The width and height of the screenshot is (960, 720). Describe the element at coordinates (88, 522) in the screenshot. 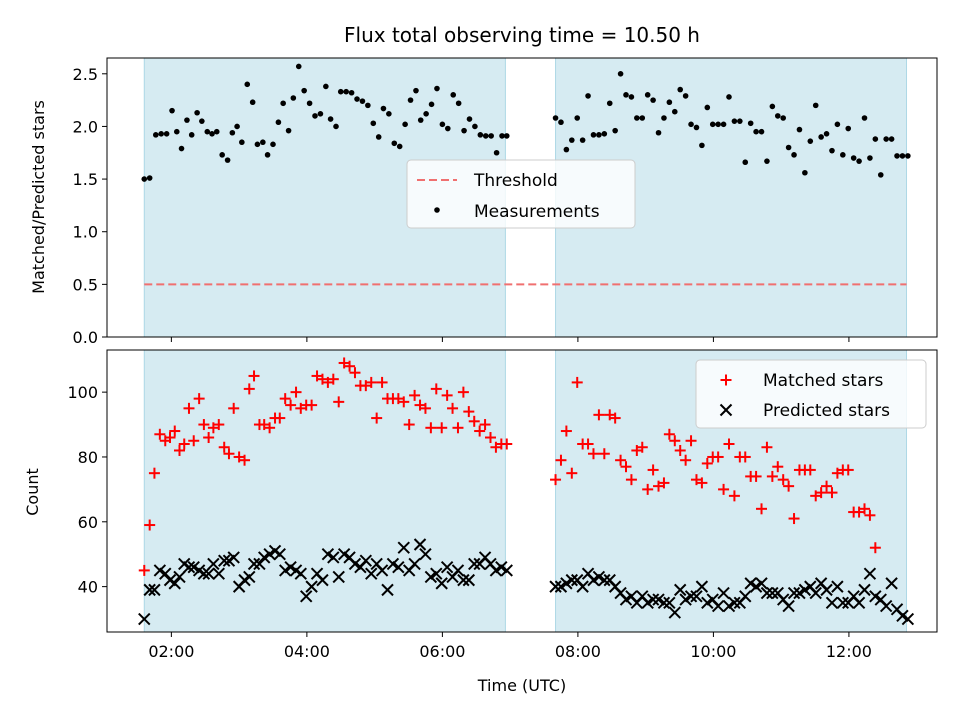

I see `bottom-y-tick-label: 60` at that location.